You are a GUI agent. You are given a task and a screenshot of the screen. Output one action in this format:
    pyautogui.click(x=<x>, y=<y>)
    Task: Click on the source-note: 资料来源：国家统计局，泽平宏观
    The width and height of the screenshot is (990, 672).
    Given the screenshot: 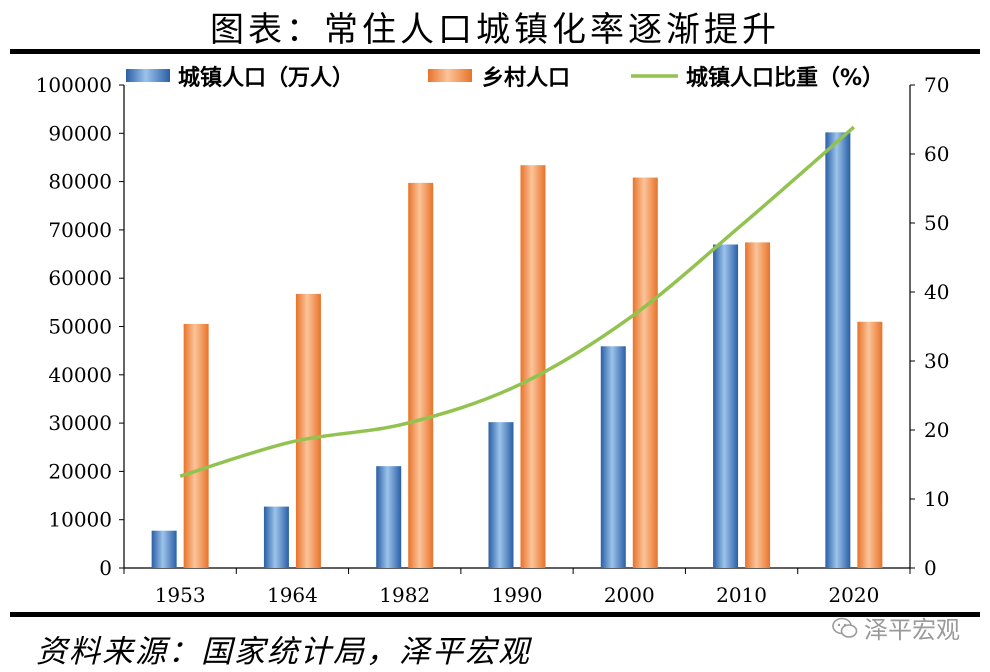 What is the action you would take?
    pyautogui.click(x=283, y=652)
    